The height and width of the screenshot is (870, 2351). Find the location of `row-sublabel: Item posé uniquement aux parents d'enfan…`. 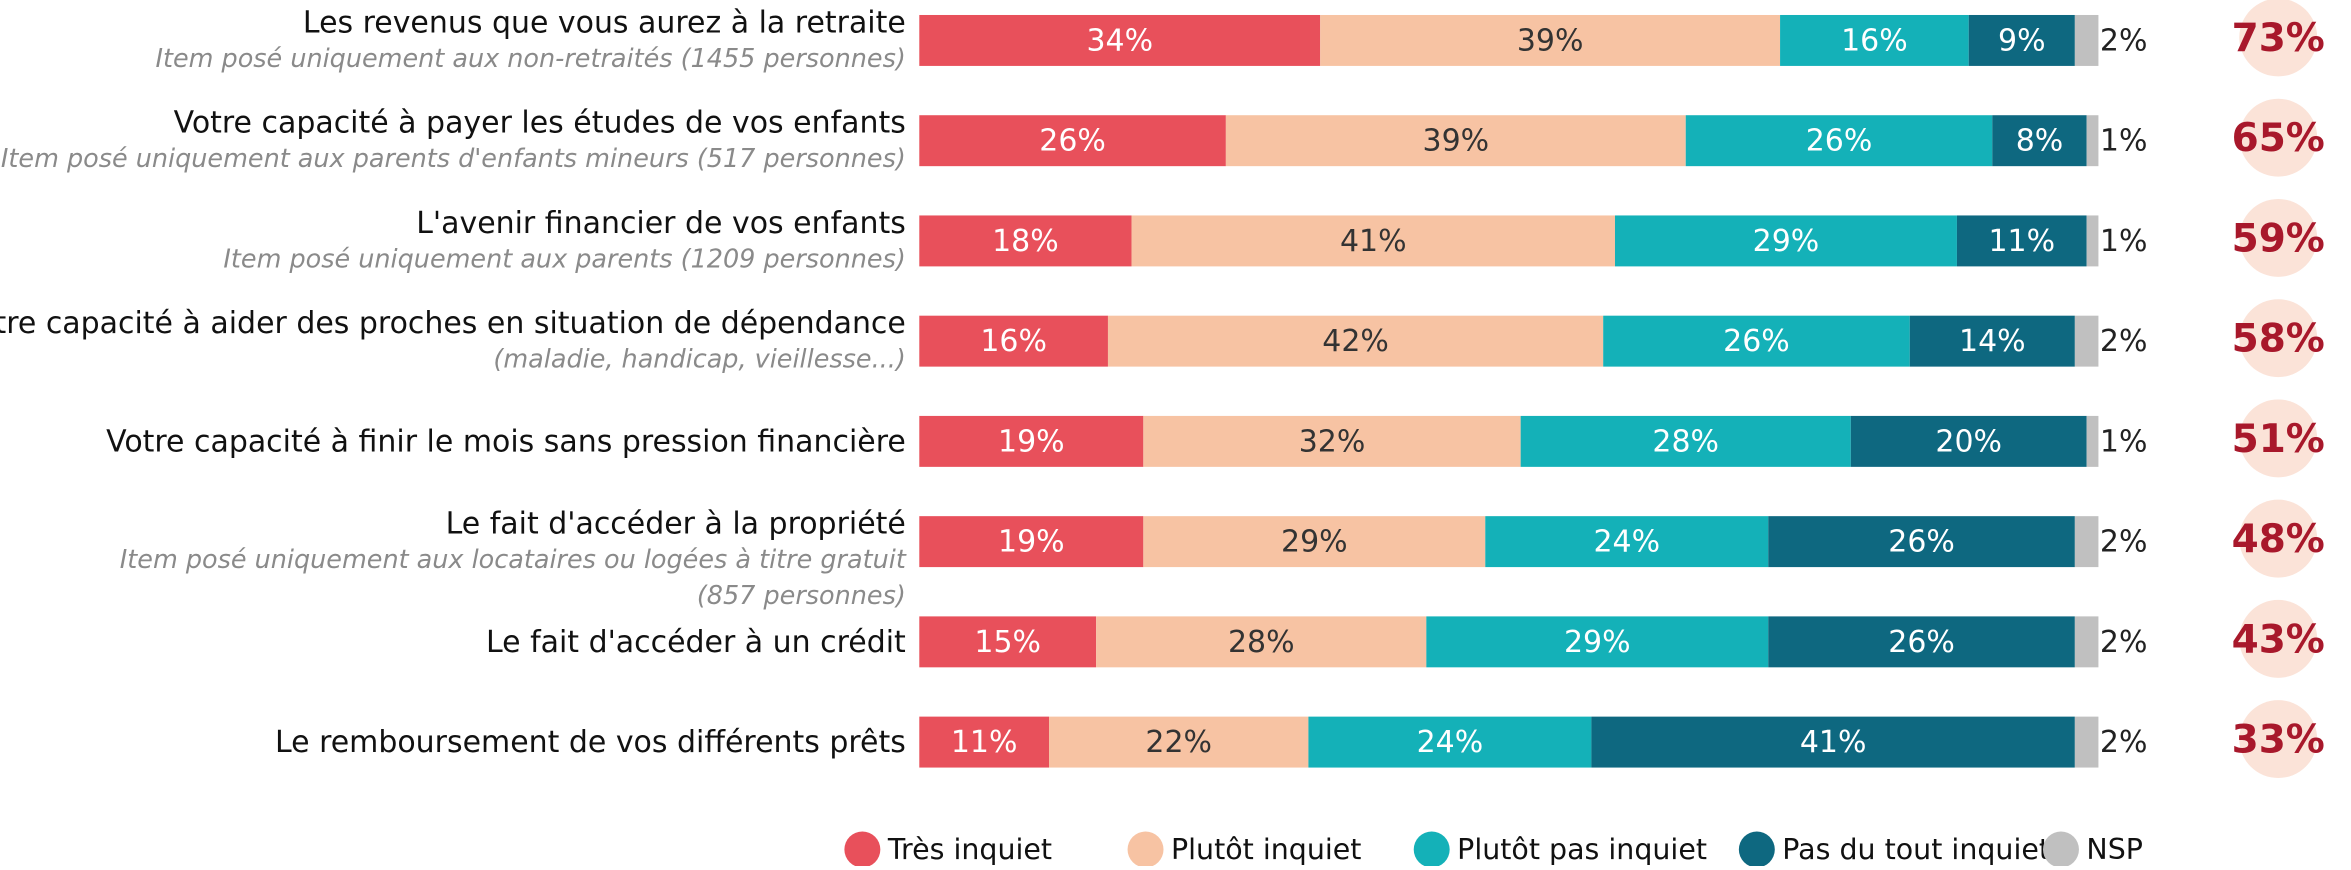

row-sublabel: Item posé uniquement aux parents d'enfan… is located at coordinates (453, 159).